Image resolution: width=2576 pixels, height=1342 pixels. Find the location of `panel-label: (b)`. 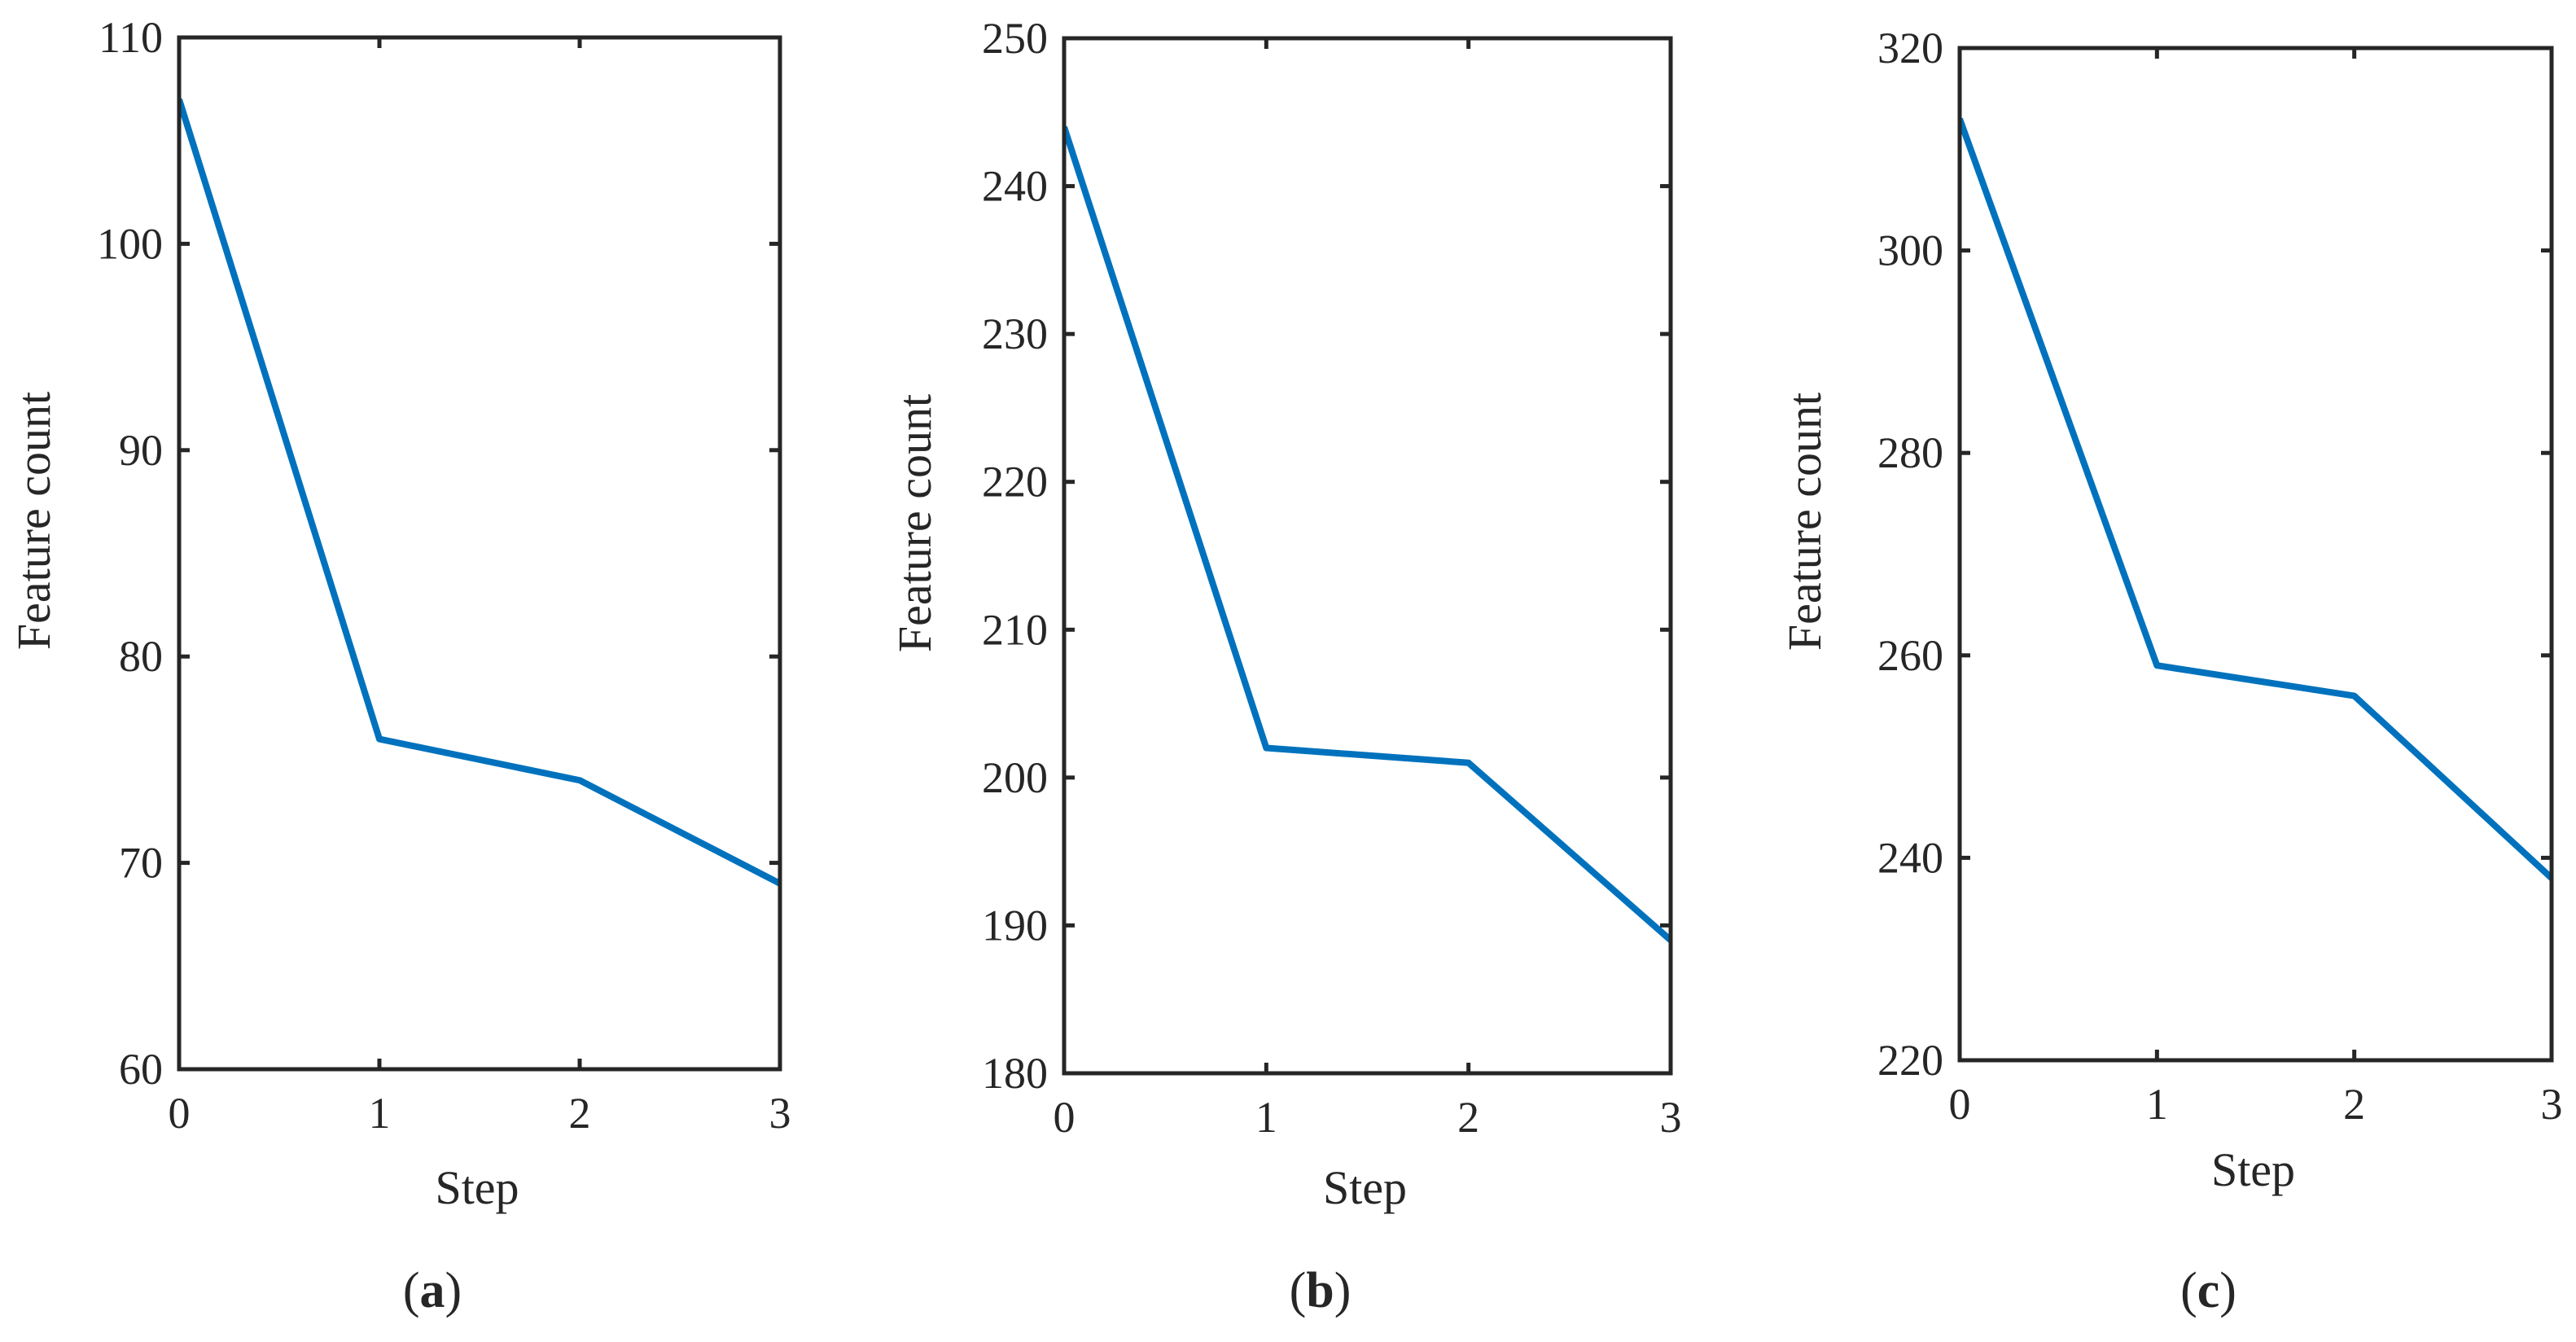

panel-label: (b) is located at coordinates (1321, 1290).